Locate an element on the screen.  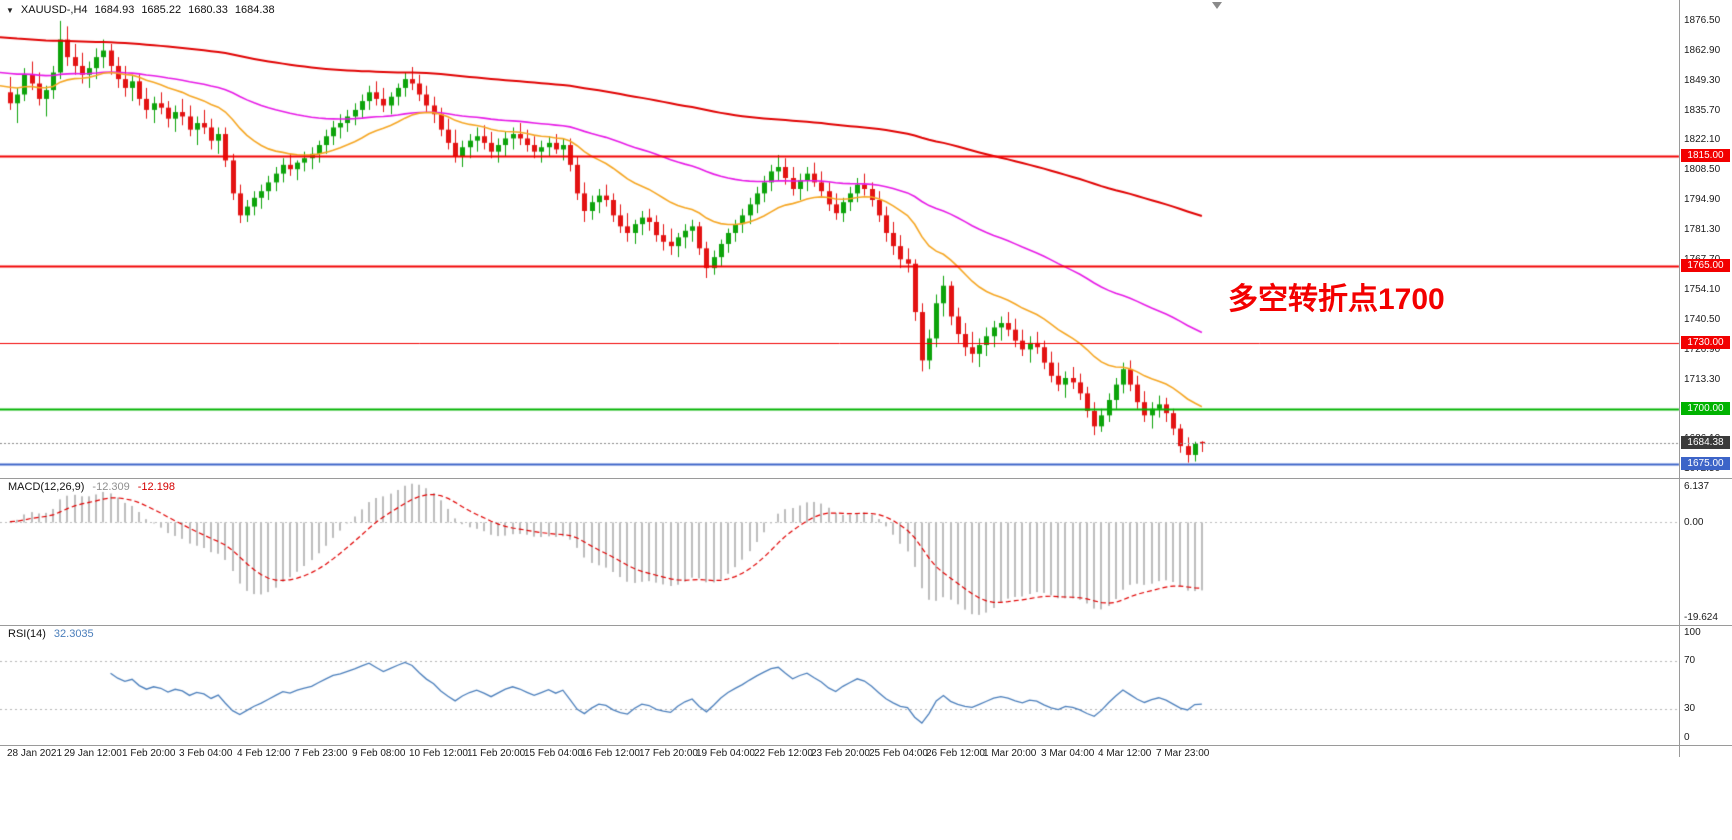
macd-name: MACD(12,26,9) is located at coordinates (46, 487).